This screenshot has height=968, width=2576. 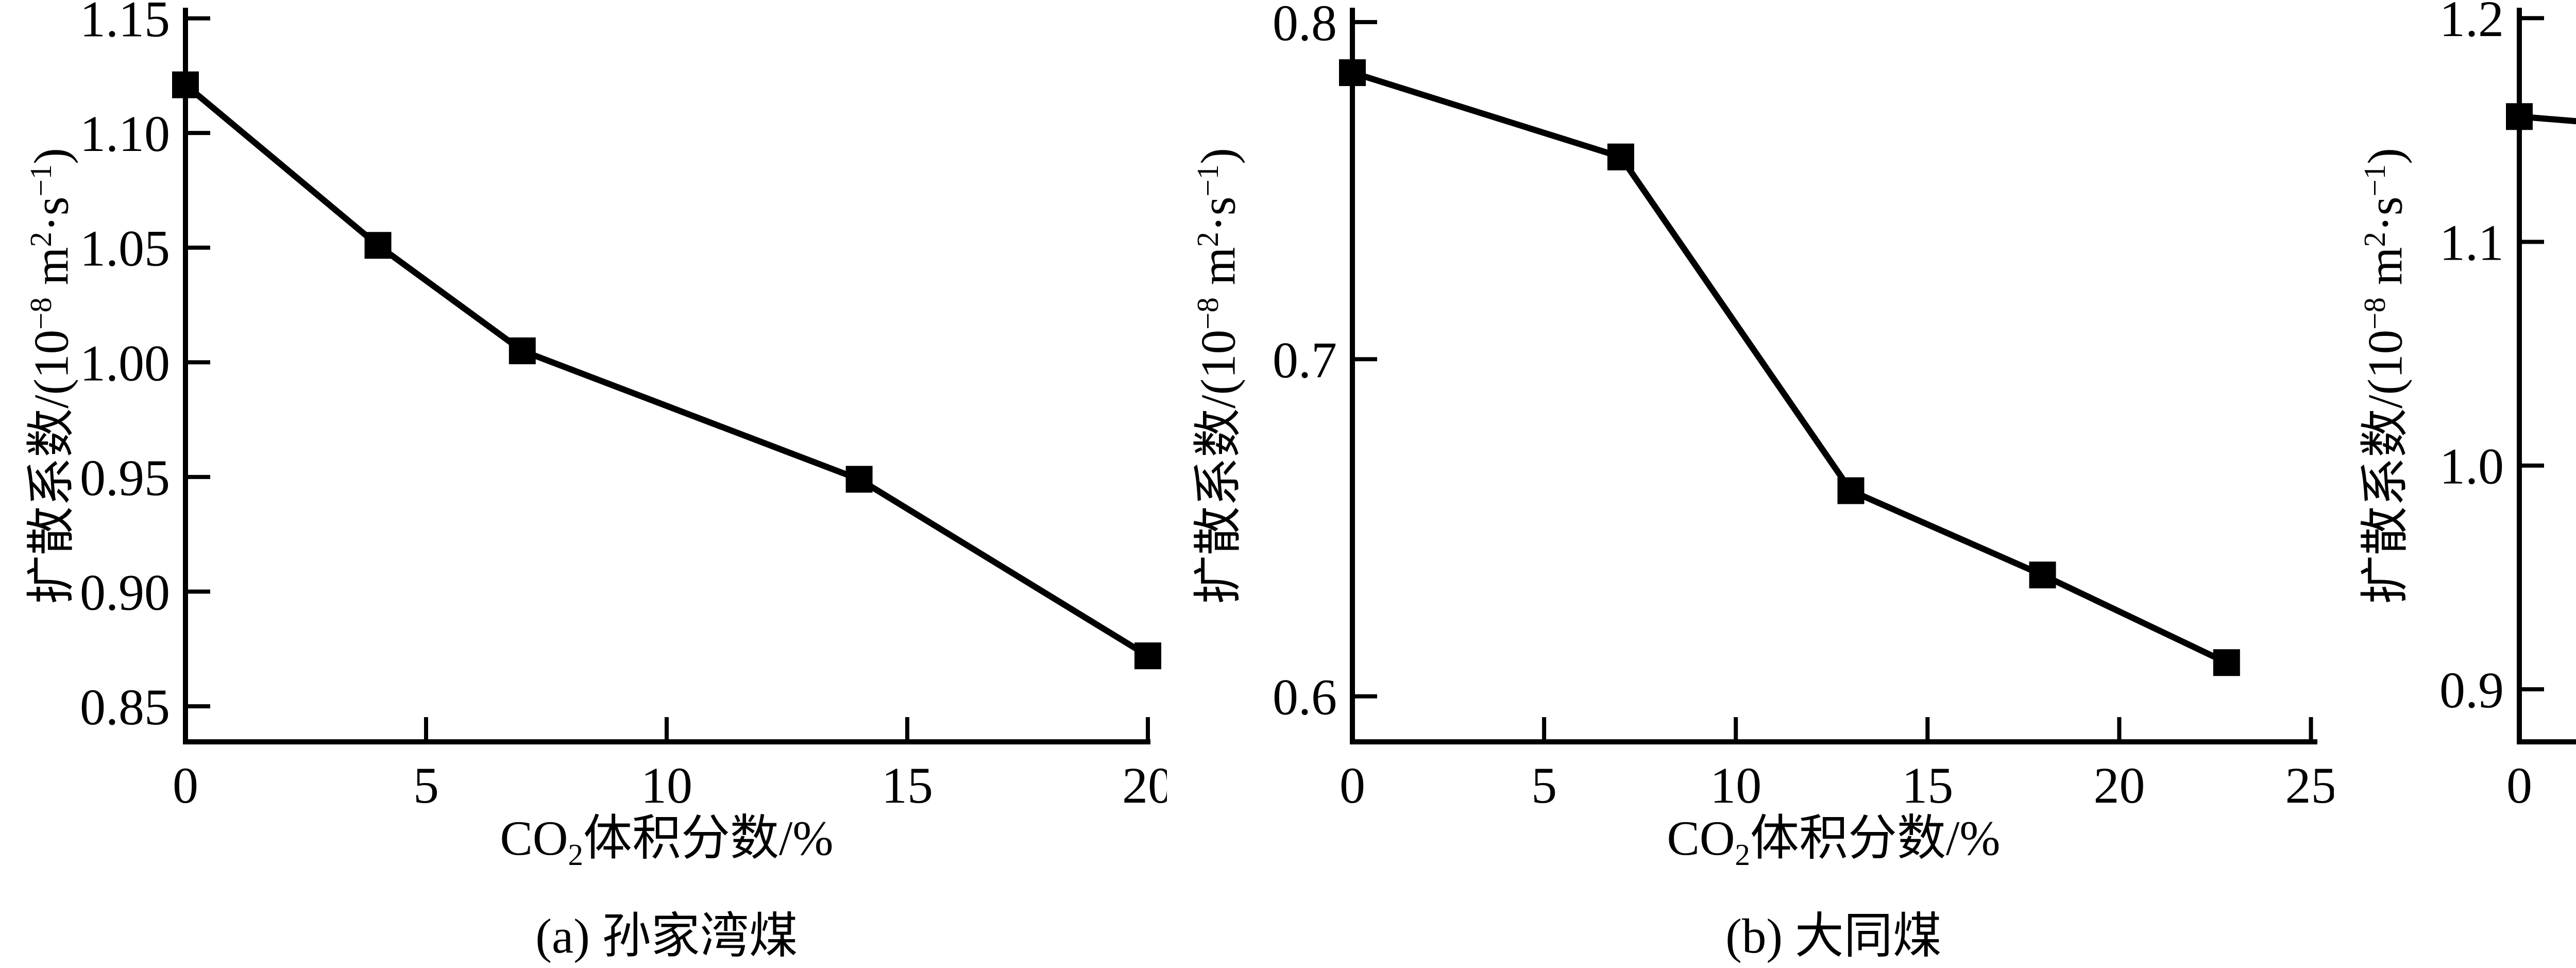 I want to click on y-tick-label: 1.0, so click(x=2471, y=466).